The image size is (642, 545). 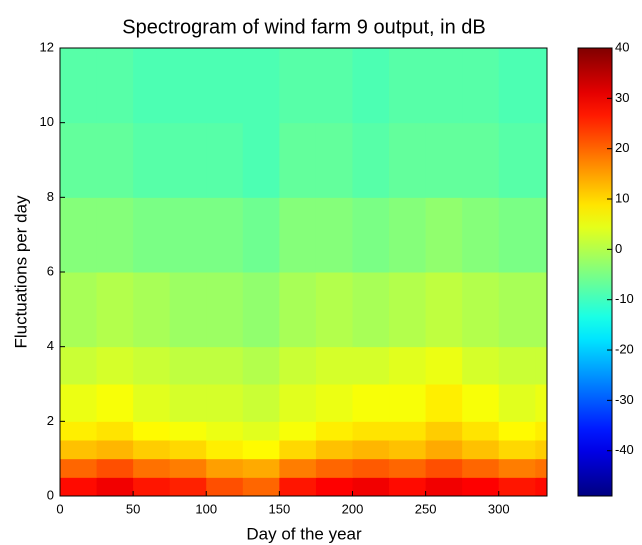 What do you see at coordinates (304, 27) in the screenshot?
I see `chart-title: Spectrogram of wind farm 9 output, in dB` at bounding box center [304, 27].